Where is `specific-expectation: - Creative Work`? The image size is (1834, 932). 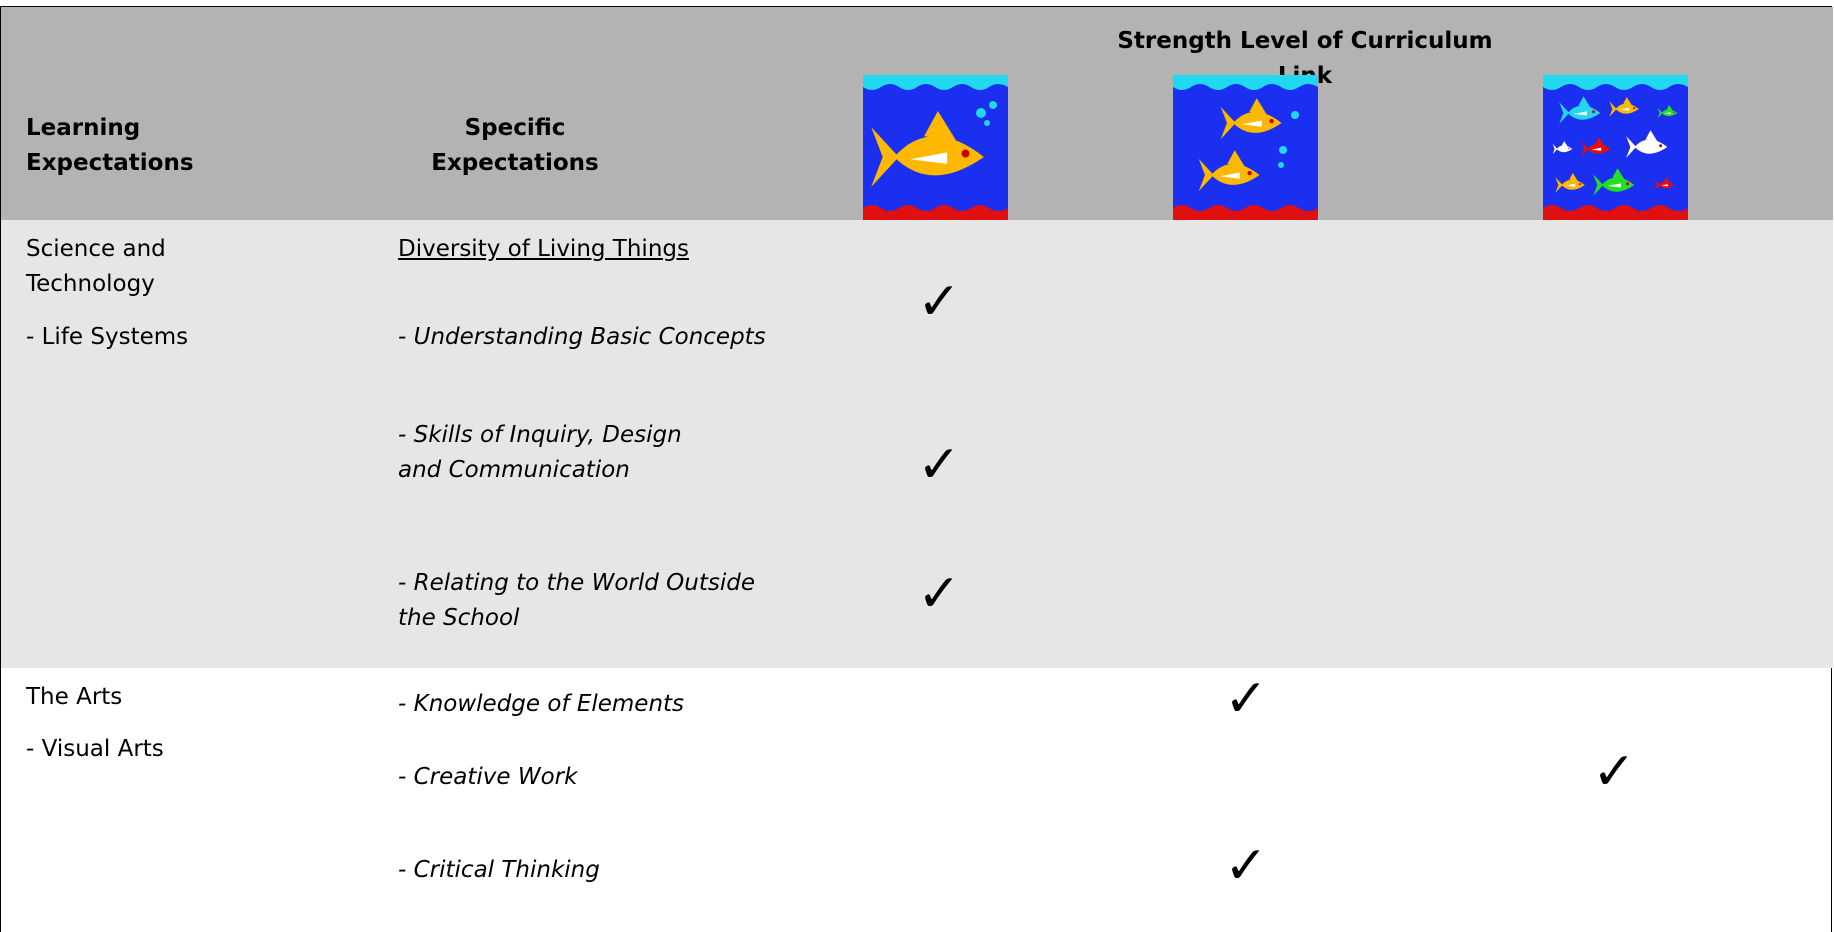
specific-expectation: - Creative Work is located at coordinates (488, 777).